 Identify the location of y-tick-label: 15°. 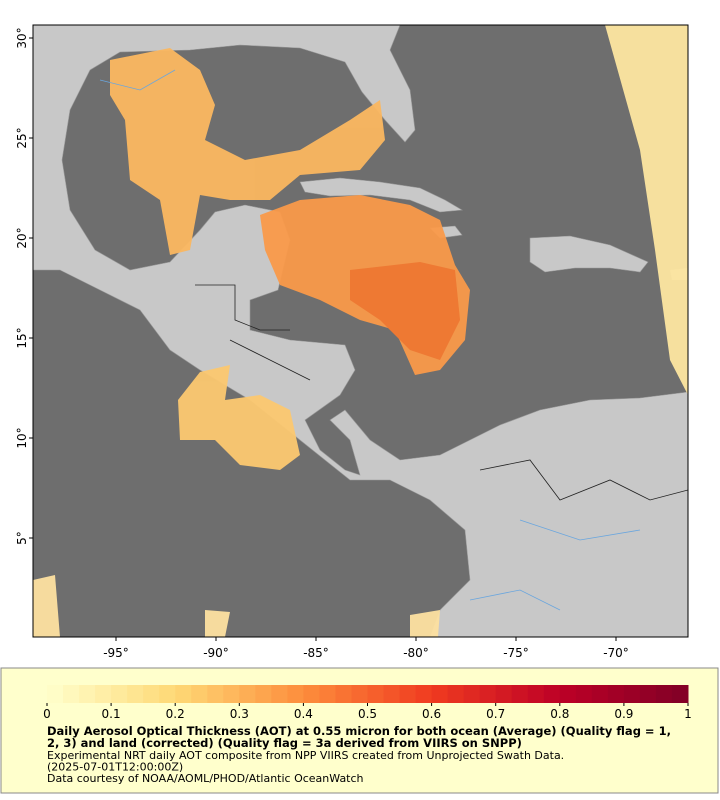
(22, 337).